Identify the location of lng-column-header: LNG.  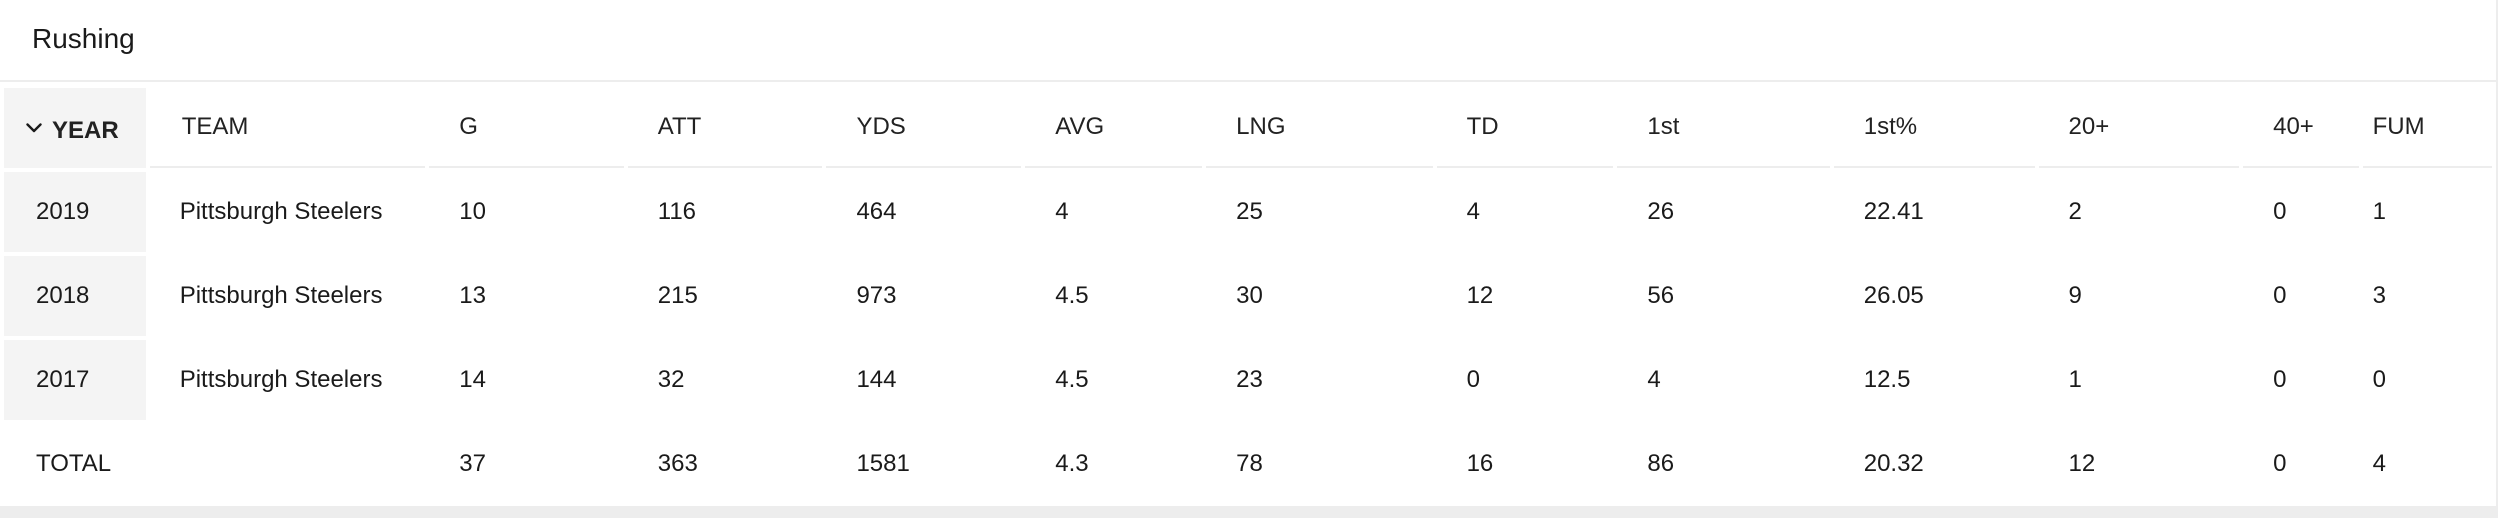
(1319, 128).